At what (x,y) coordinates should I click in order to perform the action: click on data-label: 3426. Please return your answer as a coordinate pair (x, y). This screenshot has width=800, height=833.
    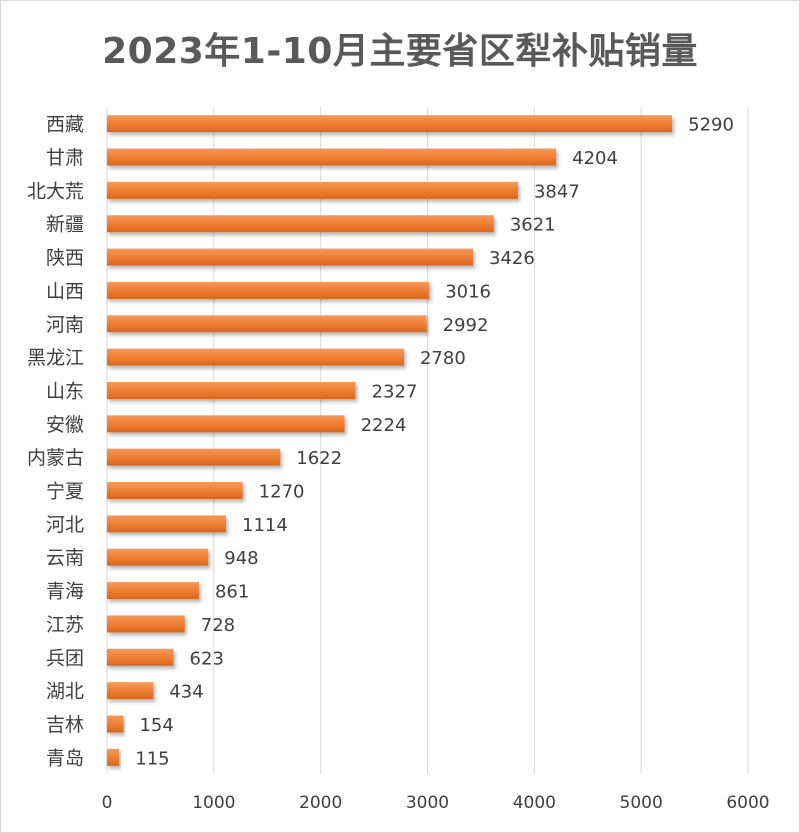
    Looking at the image, I should click on (512, 258).